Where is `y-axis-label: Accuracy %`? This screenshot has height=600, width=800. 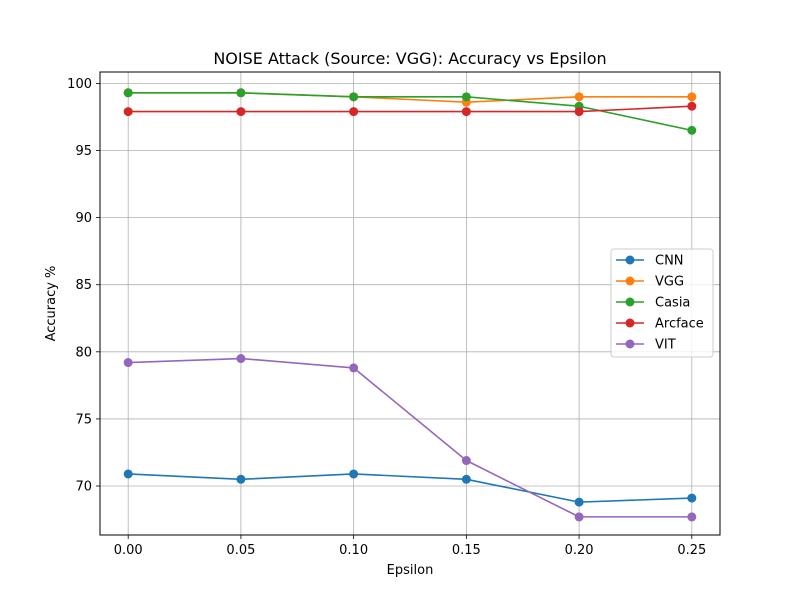 y-axis-label: Accuracy % is located at coordinates (51, 304).